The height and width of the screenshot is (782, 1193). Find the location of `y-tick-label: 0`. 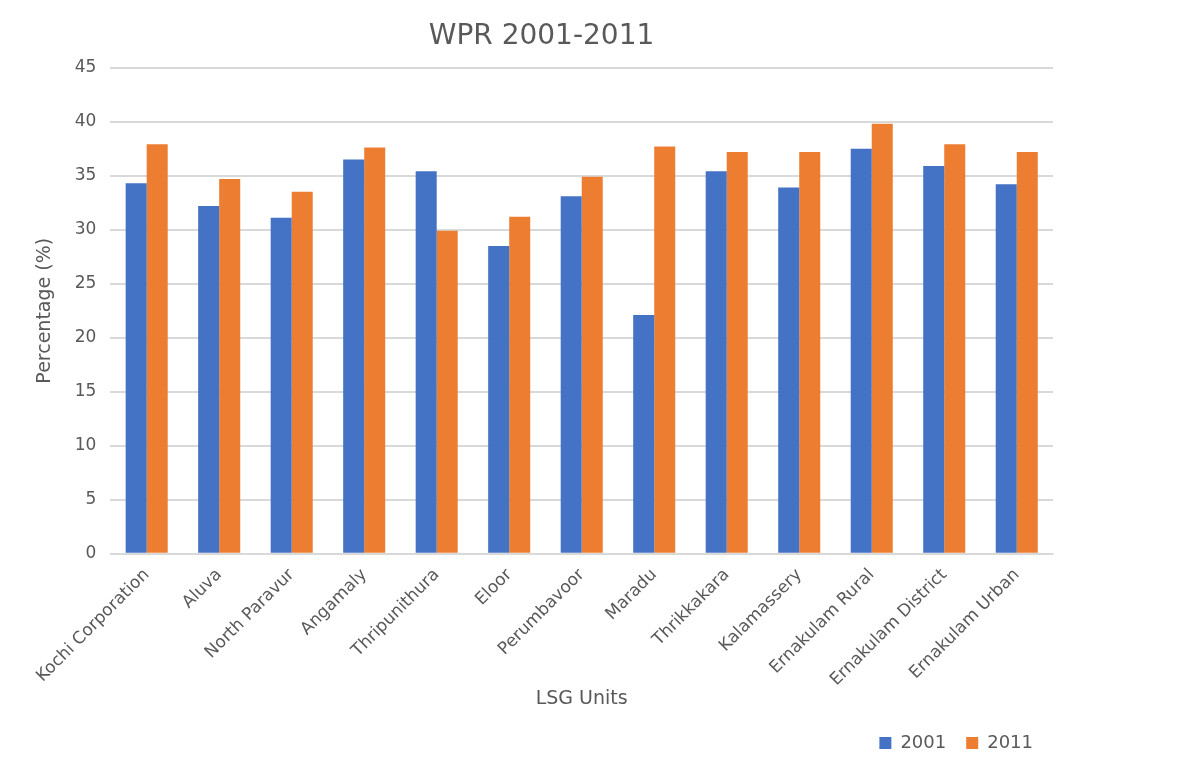

y-tick-label: 0 is located at coordinates (91, 552).